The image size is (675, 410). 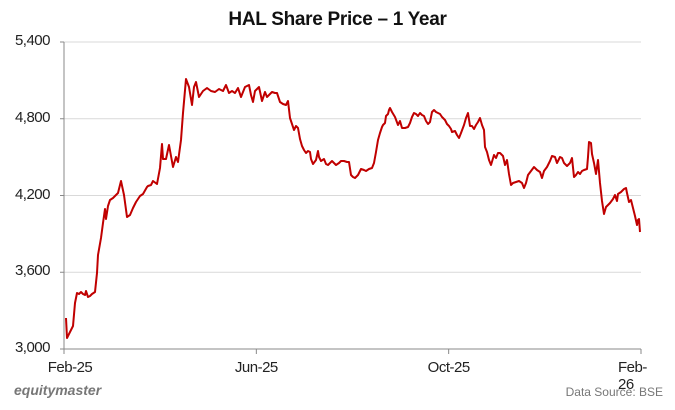 What do you see at coordinates (449, 367) in the screenshot?
I see `x-tick-label: Oct-25` at bounding box center [449, 367].